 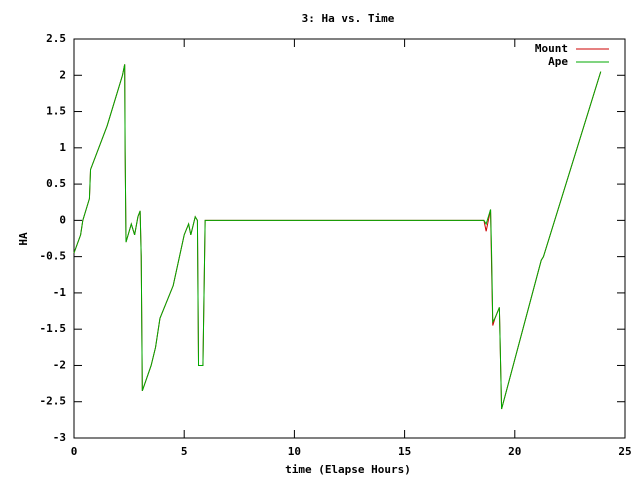 I want to click on y-tick-label: 2, so click(x=62, y=74).